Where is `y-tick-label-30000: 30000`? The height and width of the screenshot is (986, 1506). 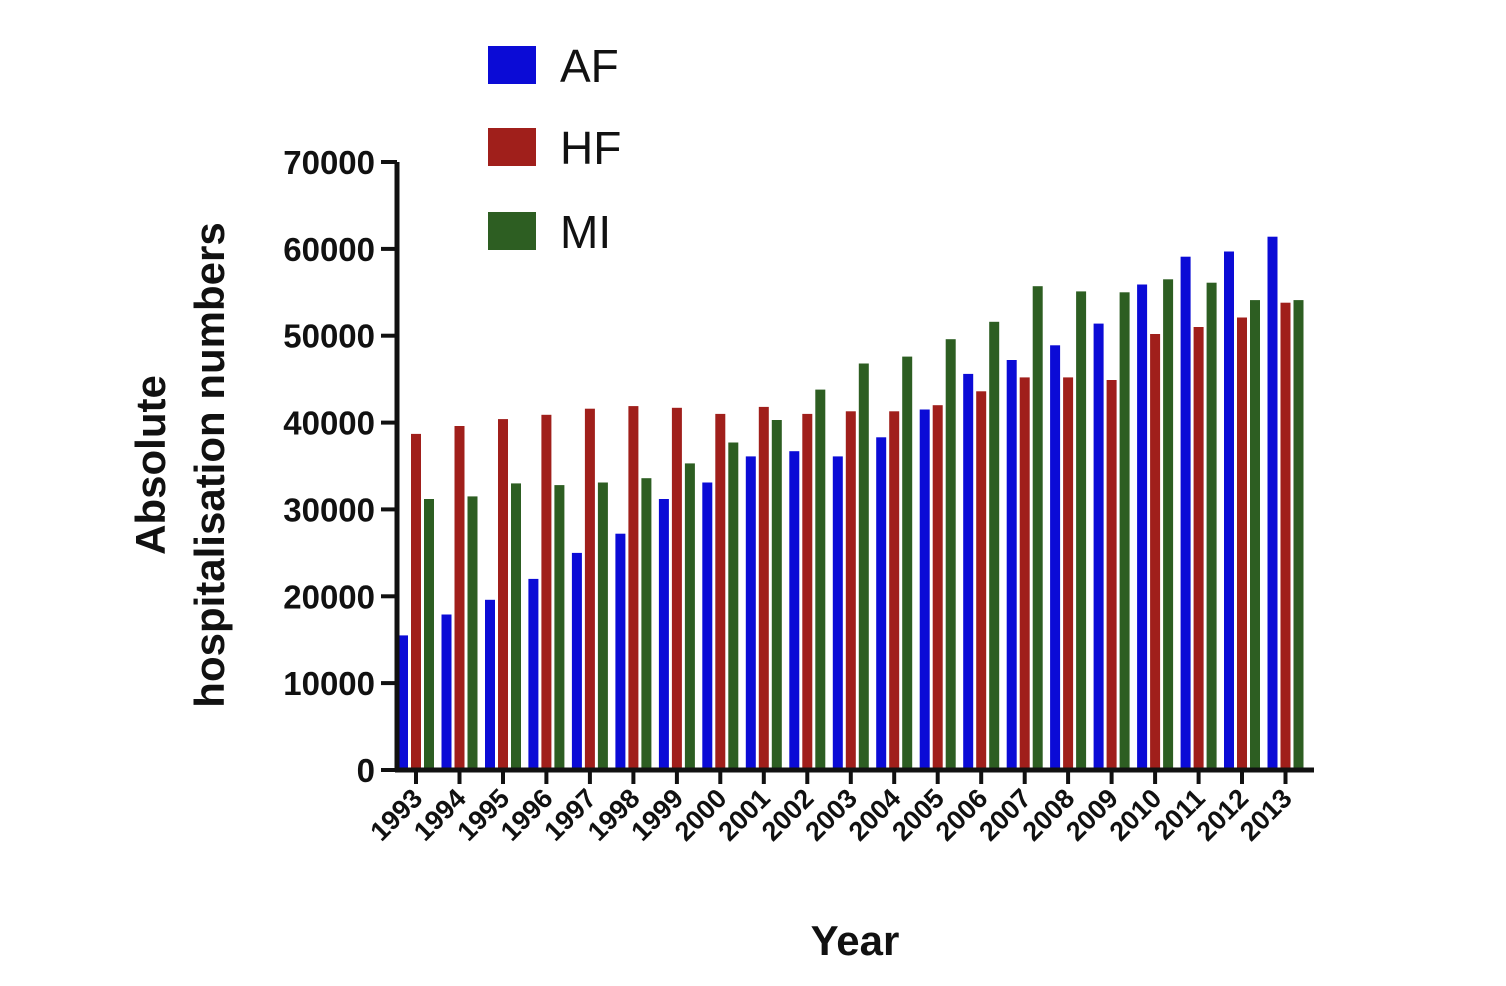
y-tick-label-30000: 30000 is located at coordinates (329, 509).